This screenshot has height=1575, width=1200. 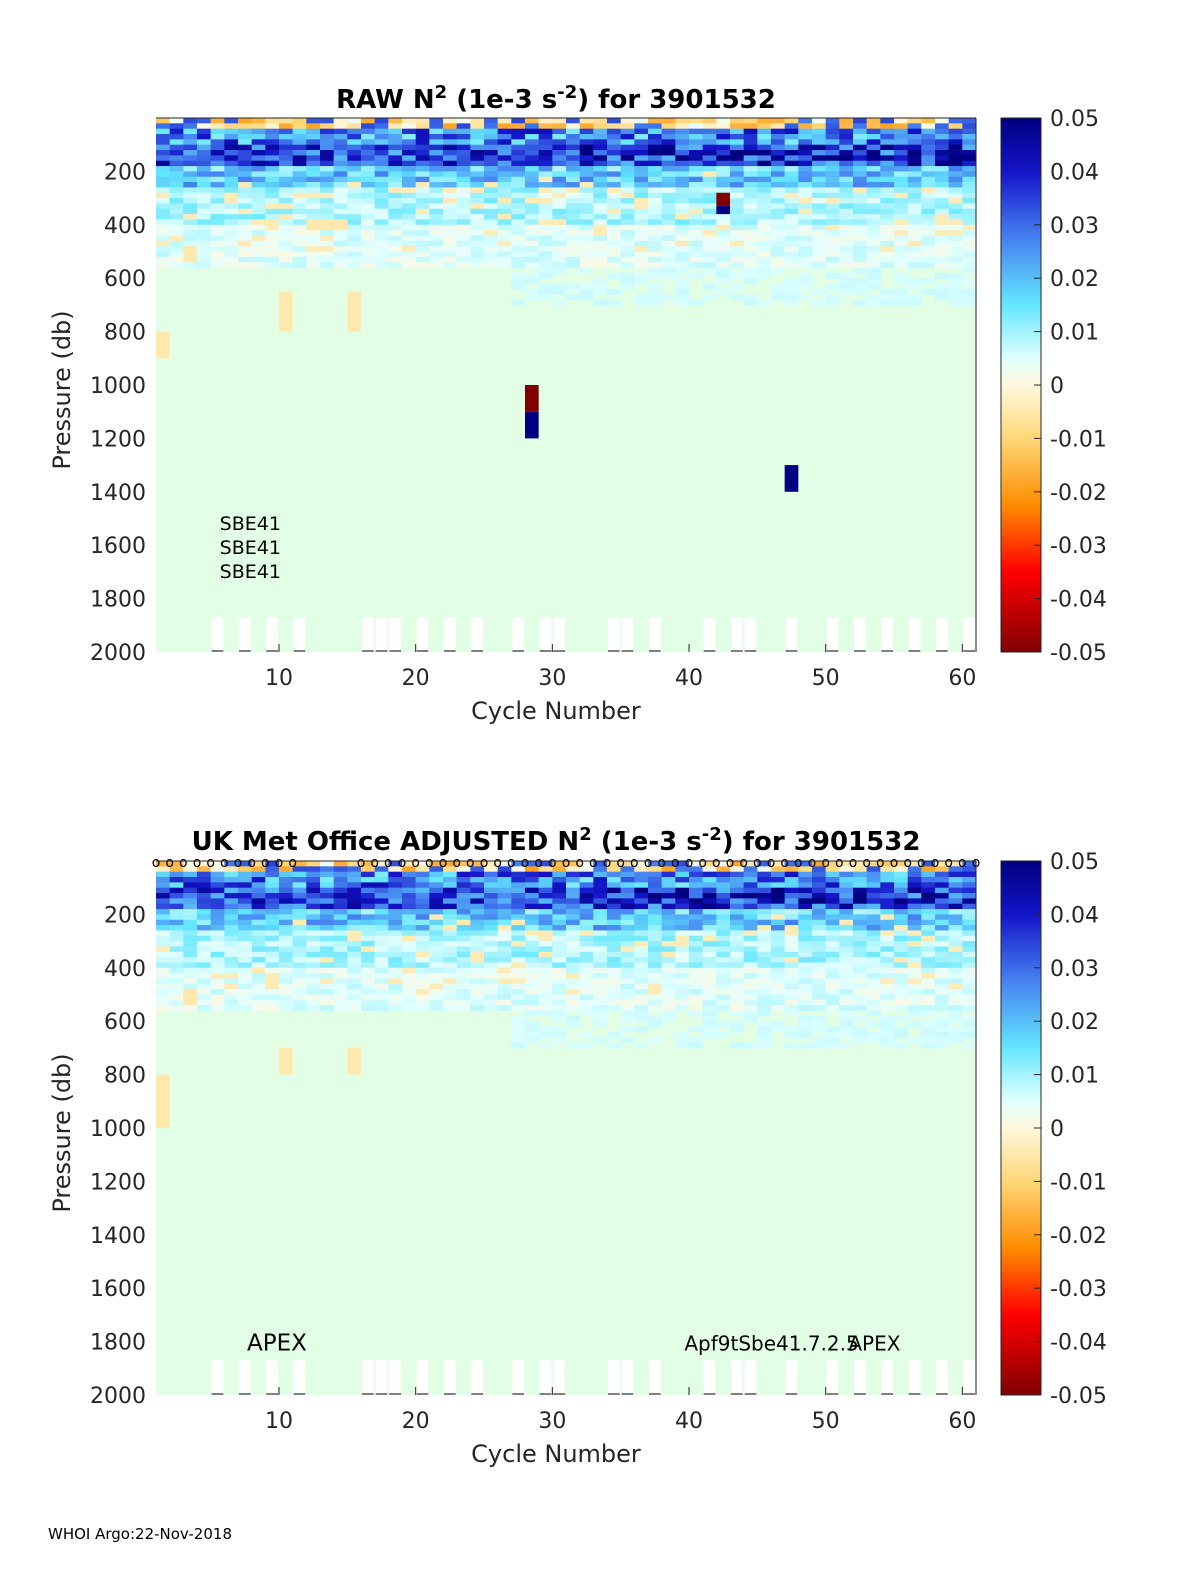 I want to click on y-tick-label: 800, so click(x=125, y=333).